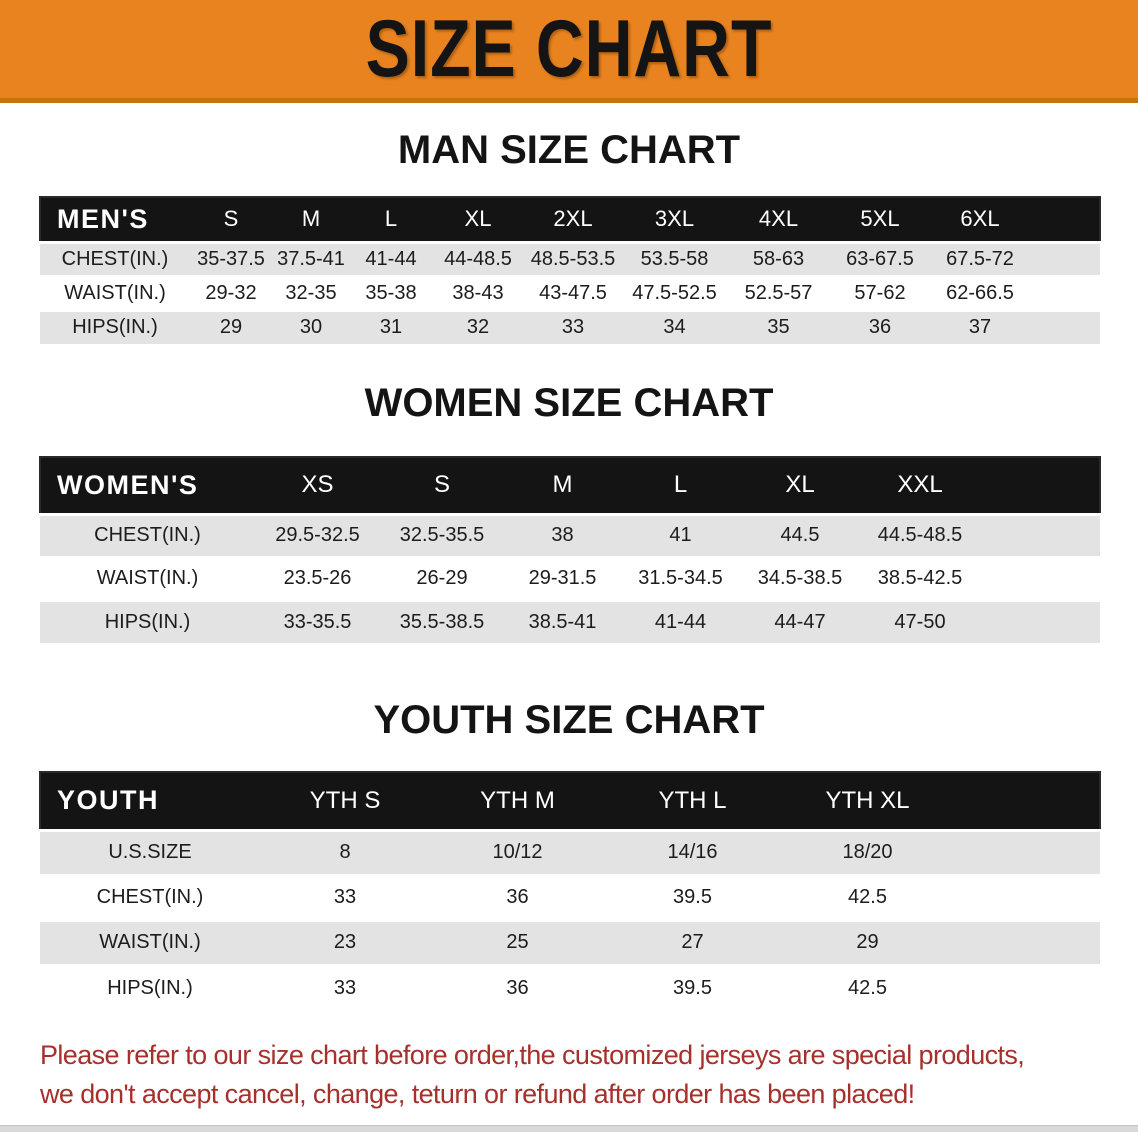  What do you see at coordinates (692, 987) in the screenshot?
I see `table-cell: 39.5` at bounding box center [692, 987].